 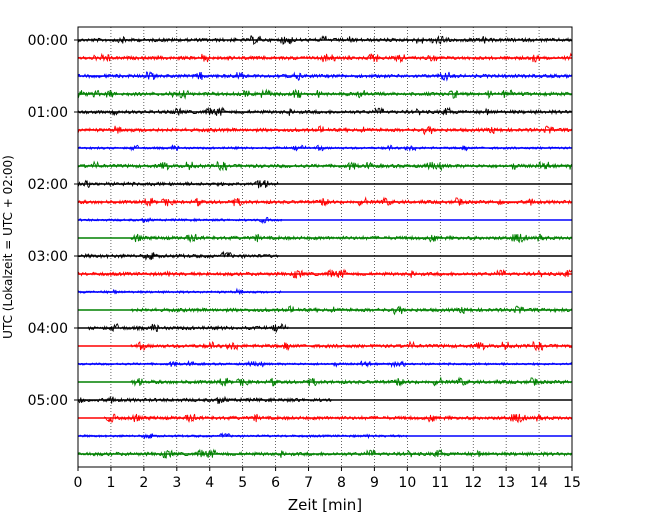 I want to click on y-axis-label: UTC (Lokalzeit = UTC + 02:00), so click(x=8, y=247).